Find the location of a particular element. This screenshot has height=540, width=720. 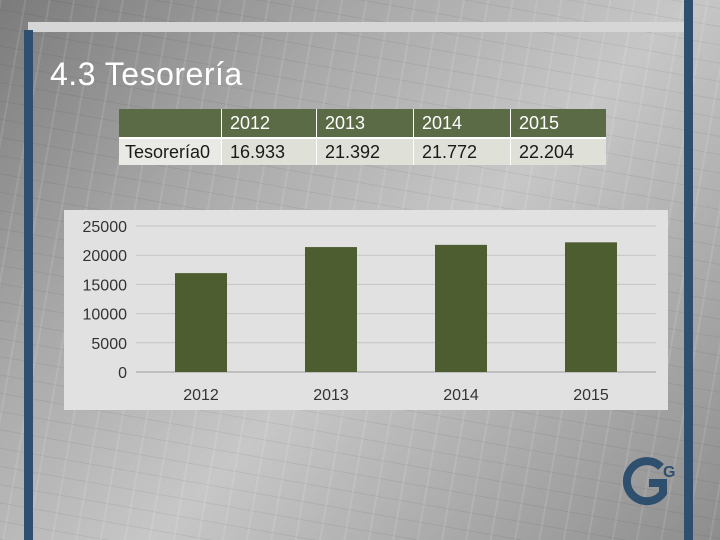

slide-title: 4.3 Tesorería is located at coordinates (146, 74).